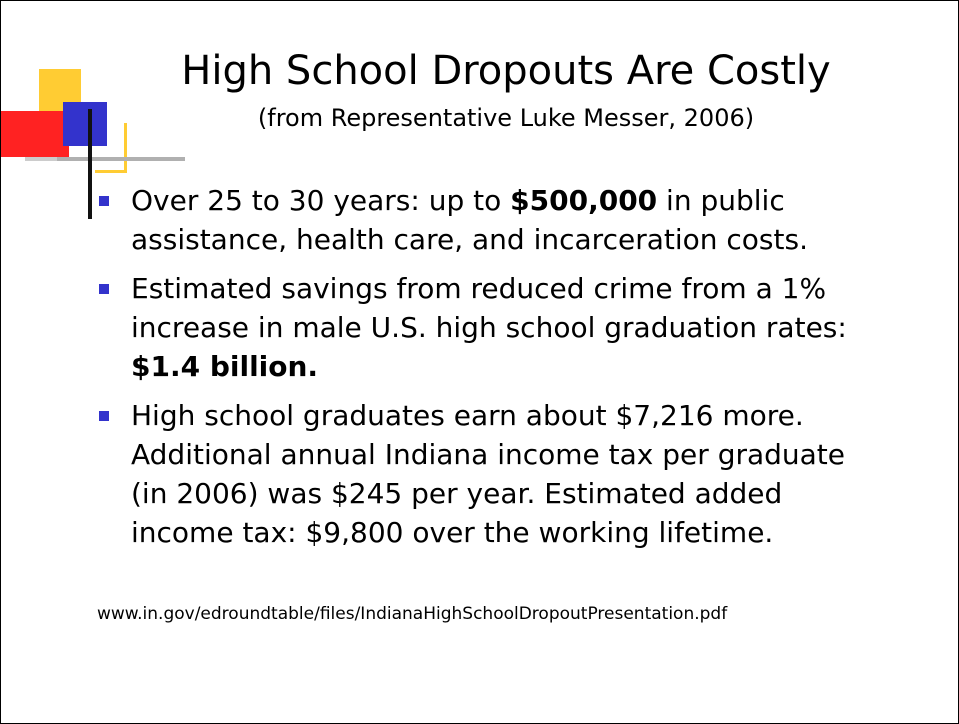 Image resolution: width=959 pixels, height=724 pixels. What do you see at coordinates (225, 366) in the screenshot?
I see `bullet-highlight: $1.4 billion.` at bounding box center [225, 366].